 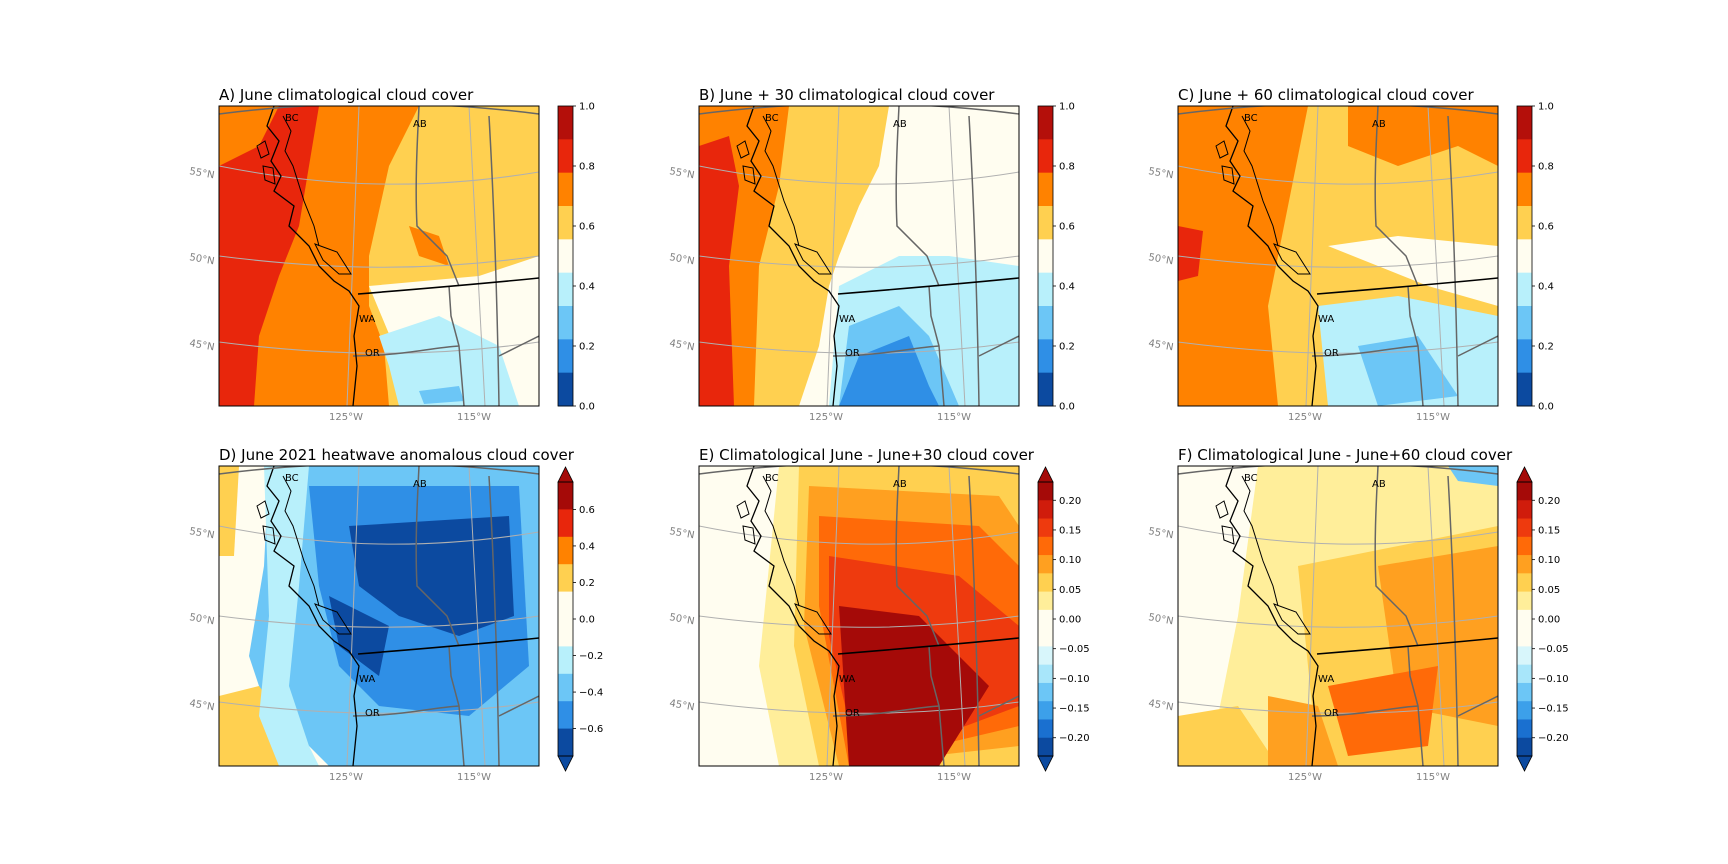 I want to click on colorbar-tick-label: 0.15, so click(x=1549, y=530).